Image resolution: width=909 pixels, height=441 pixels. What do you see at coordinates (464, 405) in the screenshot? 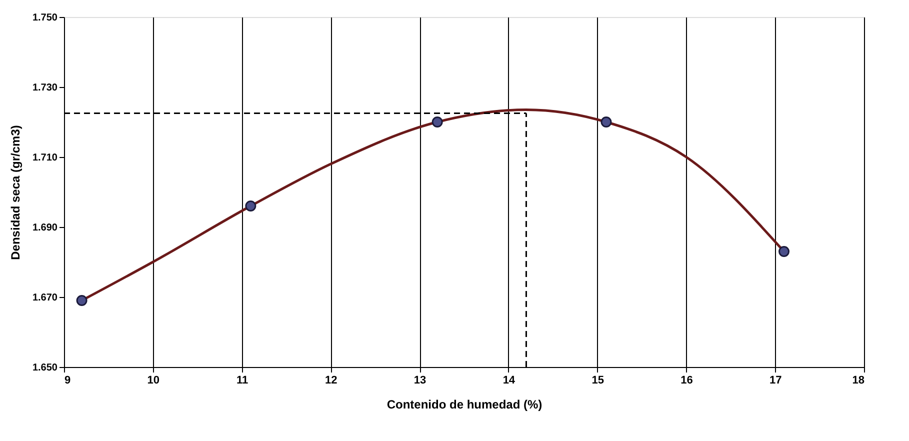
I see `x-axis-title: Contenido de humedad (%)` at bounding box center [464, 405].